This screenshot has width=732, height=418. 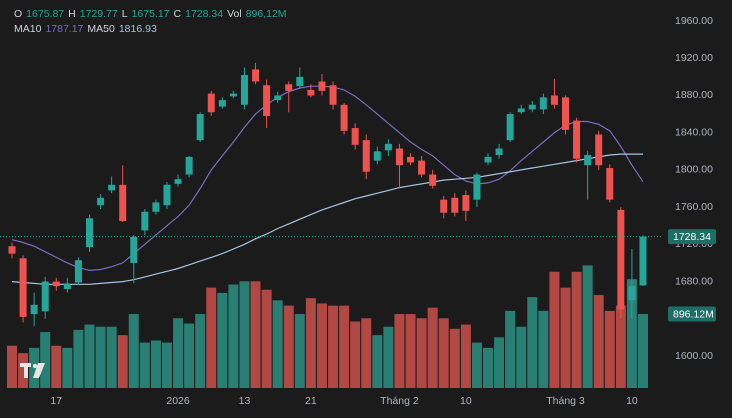 I want to click on x-tick-label: 13, so click(x=245, y=401).